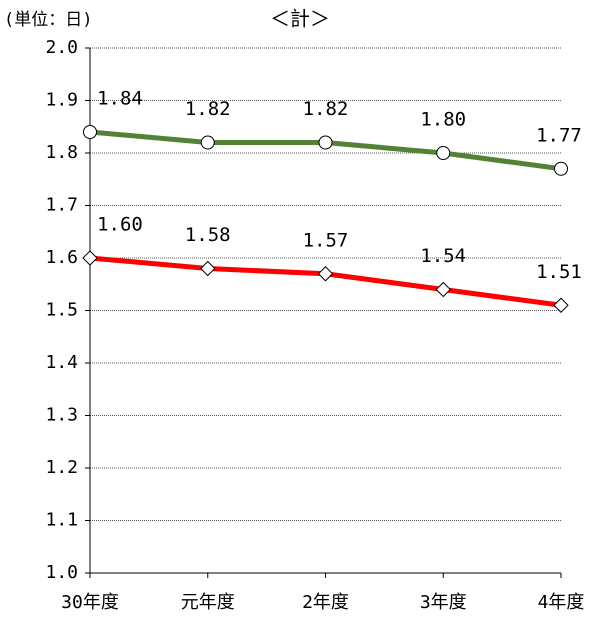  I want to click on y-tick-label: 1.9, so click(61, 100).